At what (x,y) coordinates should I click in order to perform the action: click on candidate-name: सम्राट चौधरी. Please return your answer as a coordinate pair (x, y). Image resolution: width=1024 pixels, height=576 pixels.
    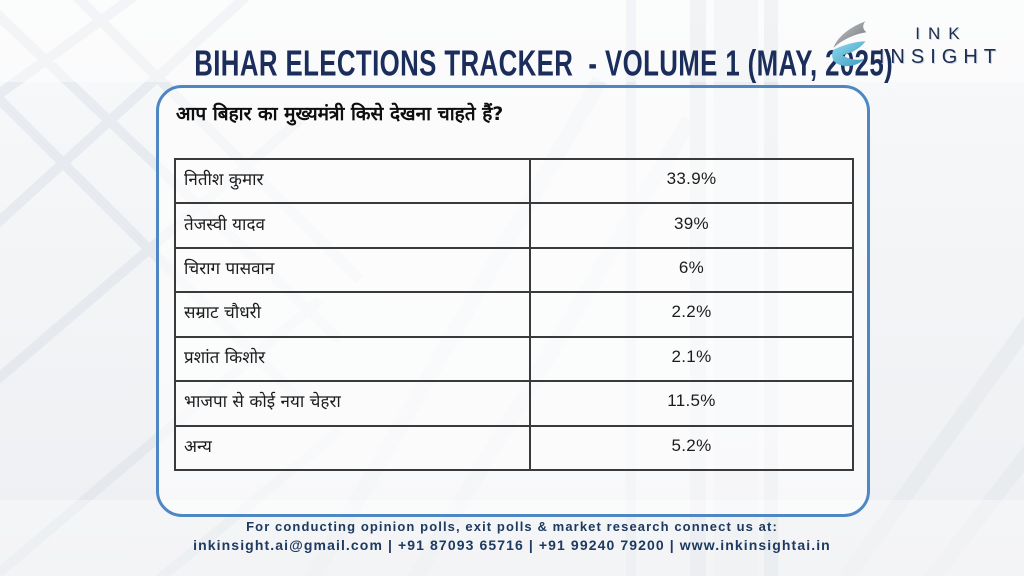
    Looking at the image, I should click on (352, 314).